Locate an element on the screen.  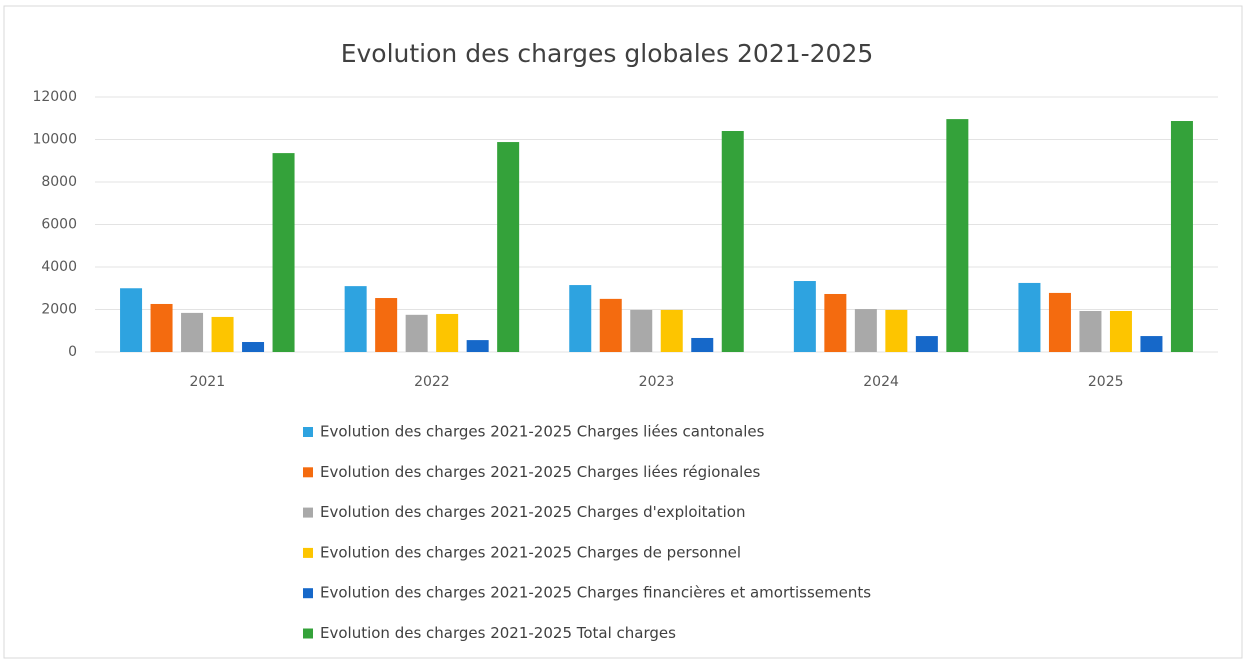
x-tick-label: 2023 is located at coordinates (657, 382).